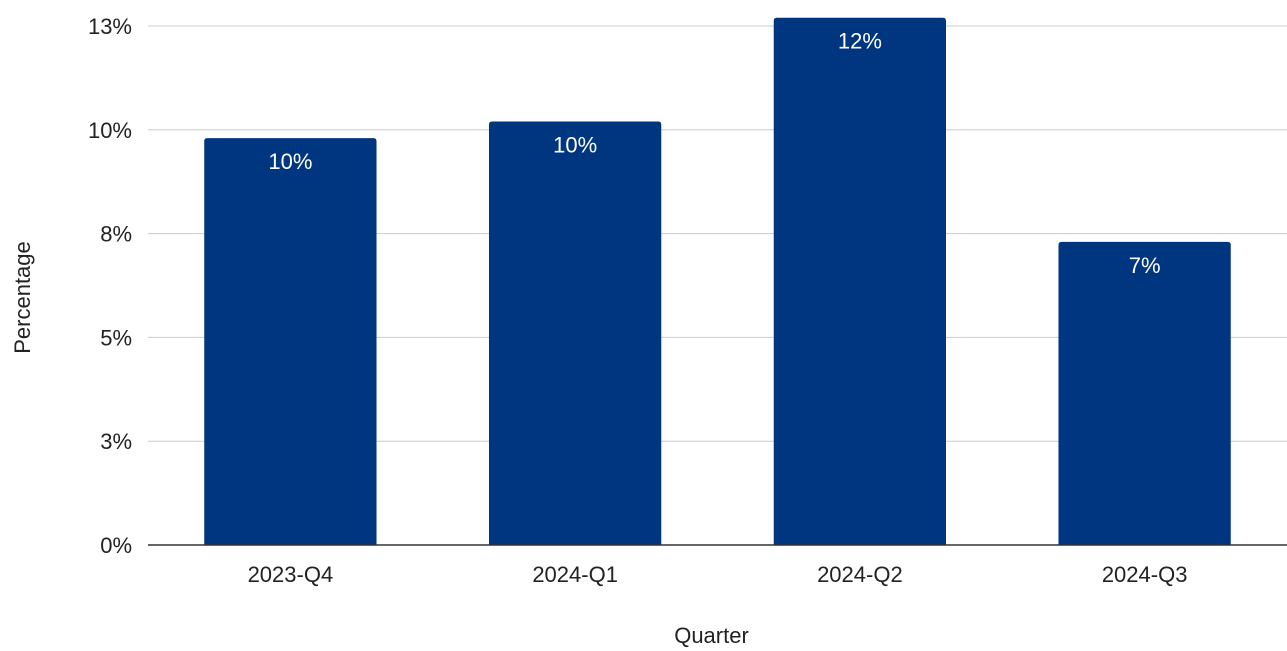 The width and height of the screenshot is (1287, 651). I want to click on y-axis-tick-labels: 0% 3% 5% 8% 10% 13%, so click(110, 286).